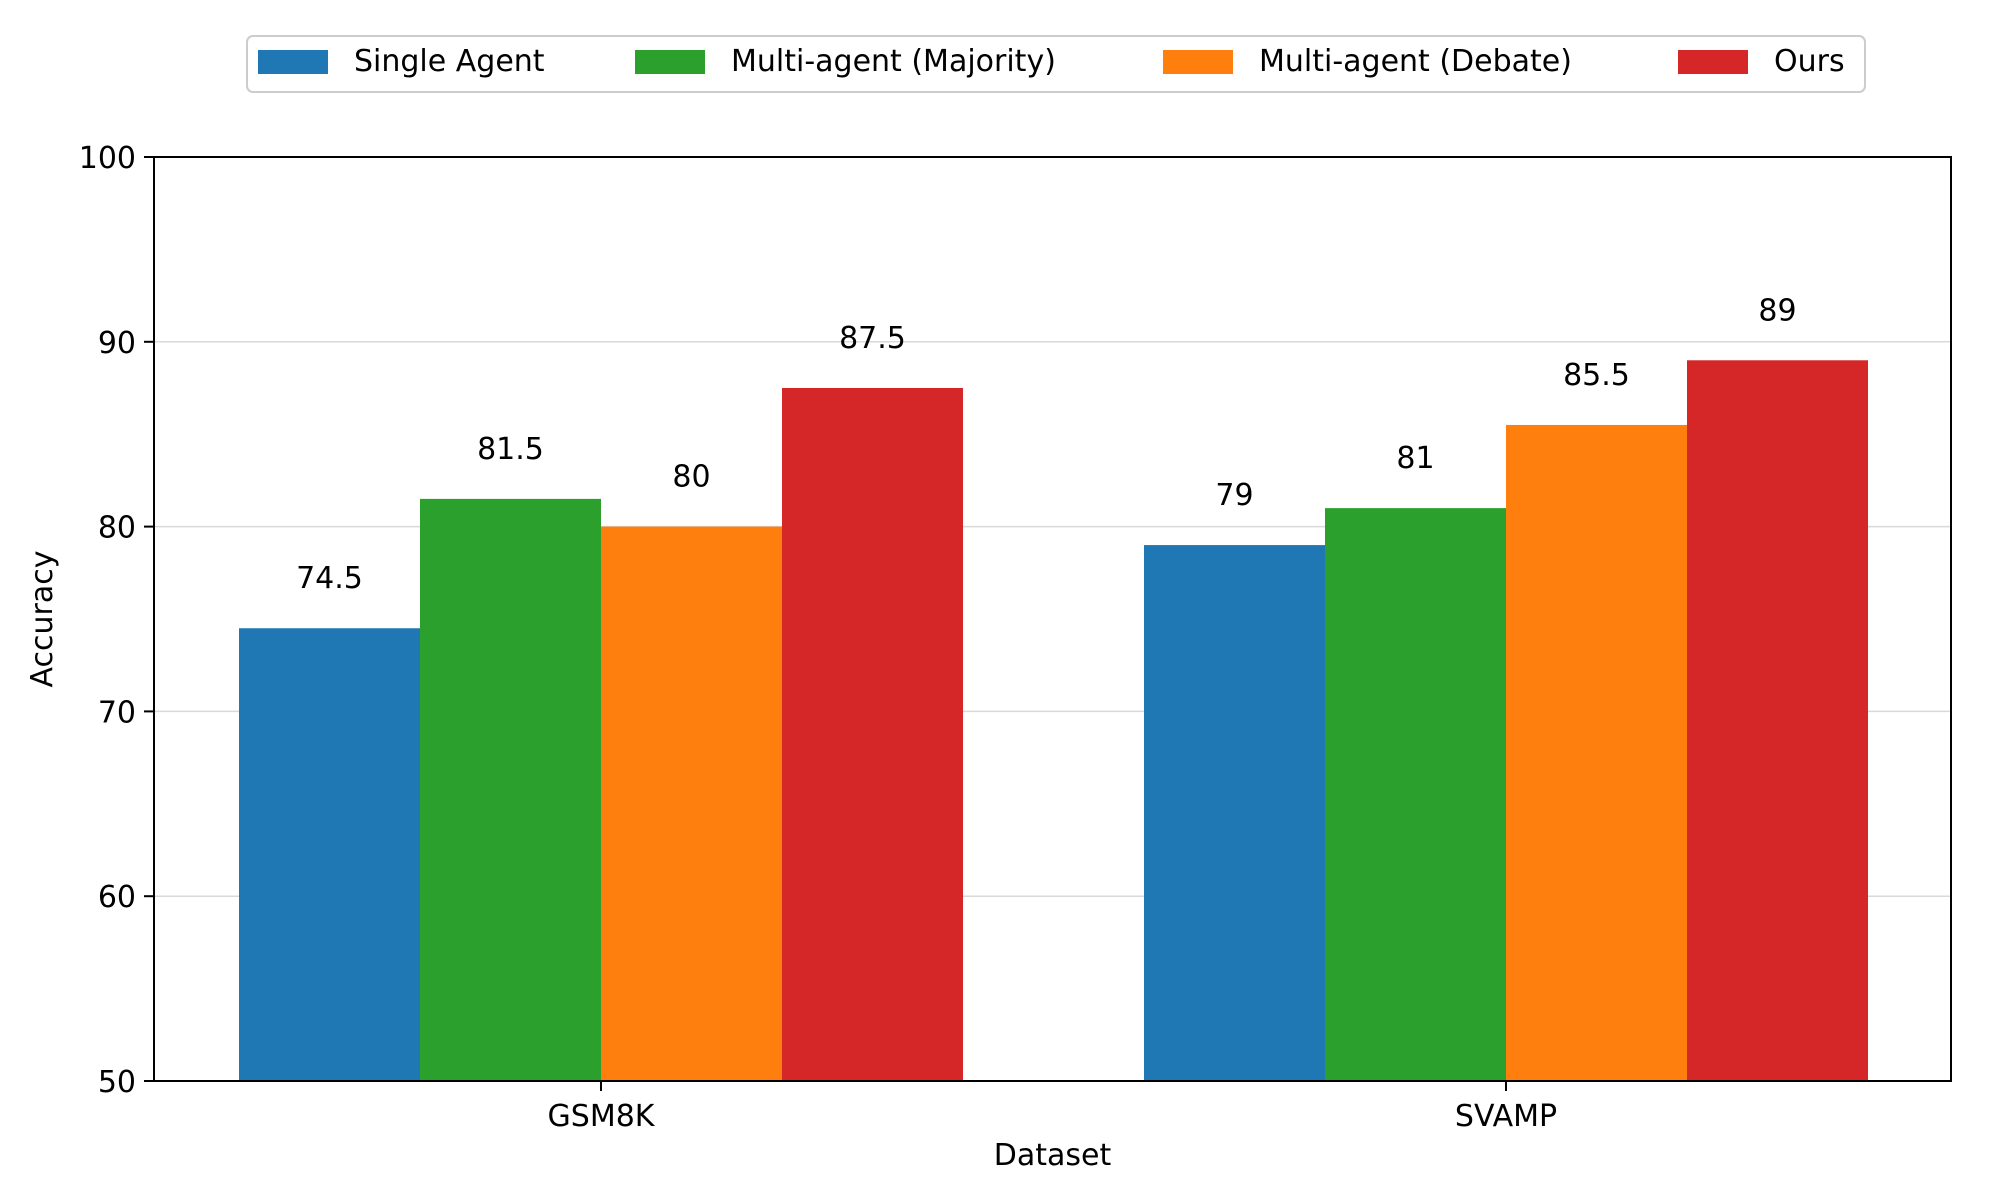 The width and height of the screenshot is (1989, 1190). I want to click on bar-multi-agent-debate-gsm8k, so click(691, 803).